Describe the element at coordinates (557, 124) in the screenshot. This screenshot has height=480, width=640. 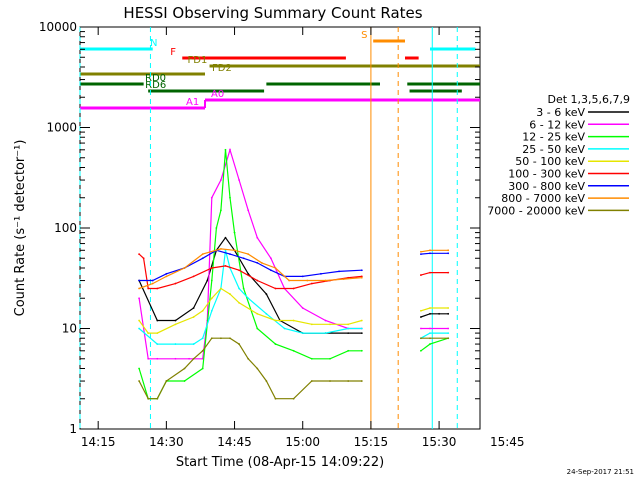
I see `legend-label: 6 - 12 keV` at that location.